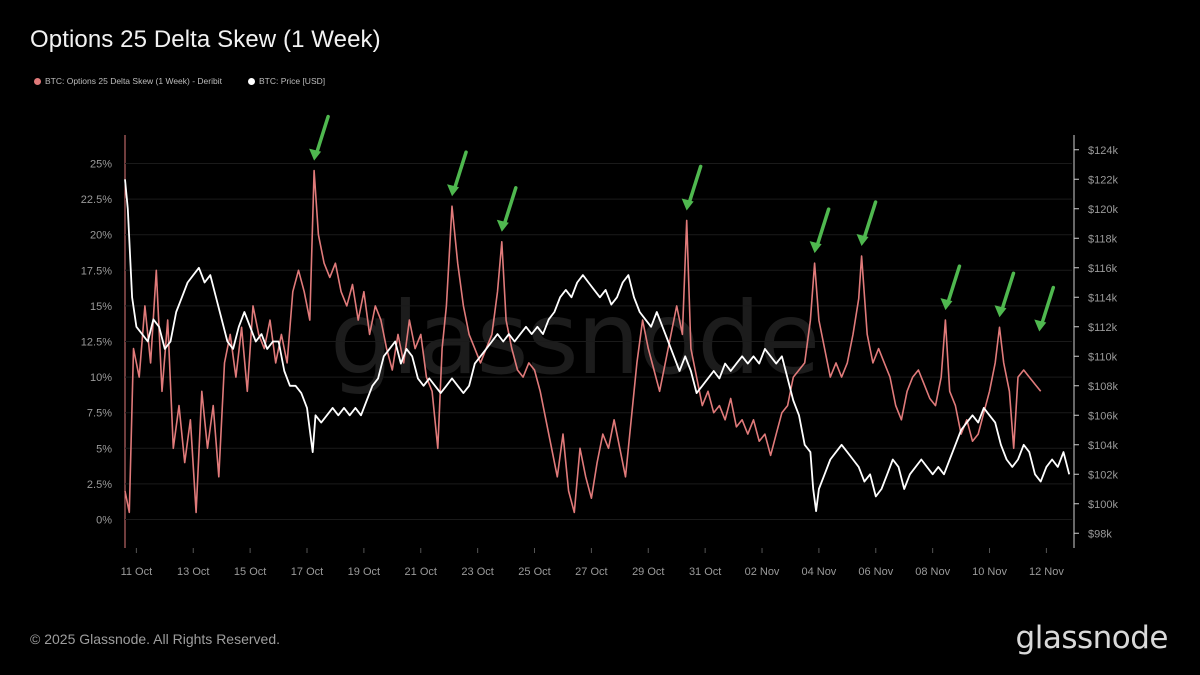  I want to click on y-right-tick-label: $102k, so click(1103, 475).